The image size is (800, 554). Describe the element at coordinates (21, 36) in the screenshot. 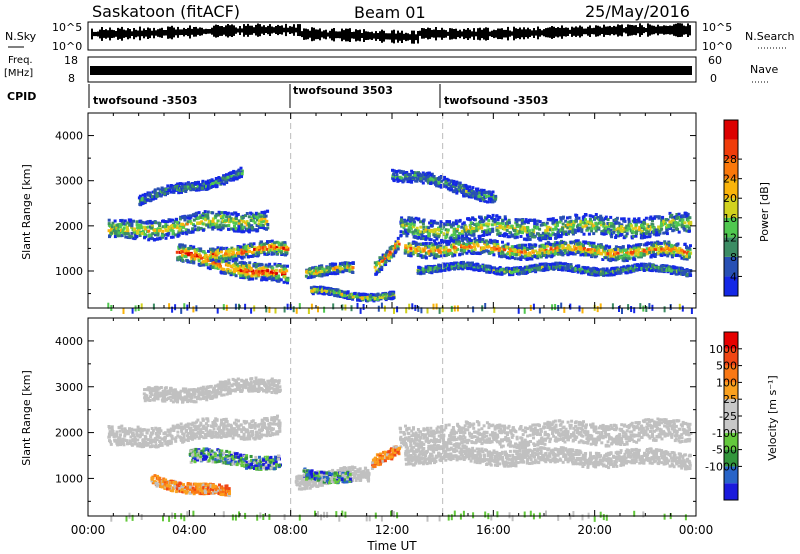

I see `nsky-label: N.Sky` at that location.